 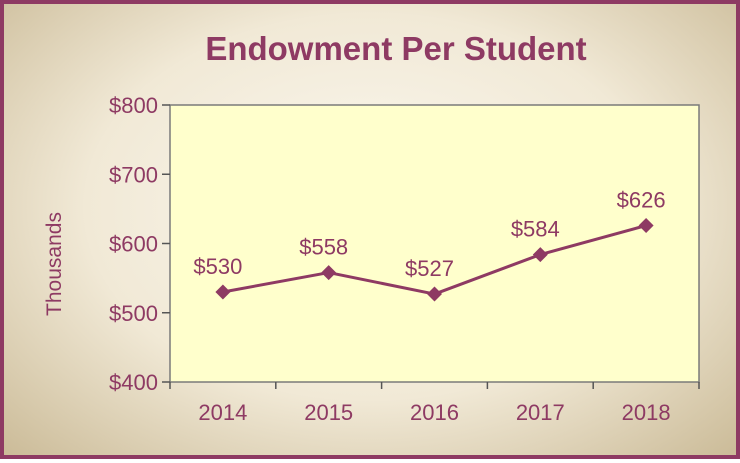 What do you see at coordinates (540, 412) in the screenshot?
I see `x-tick-label: 2017` at bounding box center [540, 412].